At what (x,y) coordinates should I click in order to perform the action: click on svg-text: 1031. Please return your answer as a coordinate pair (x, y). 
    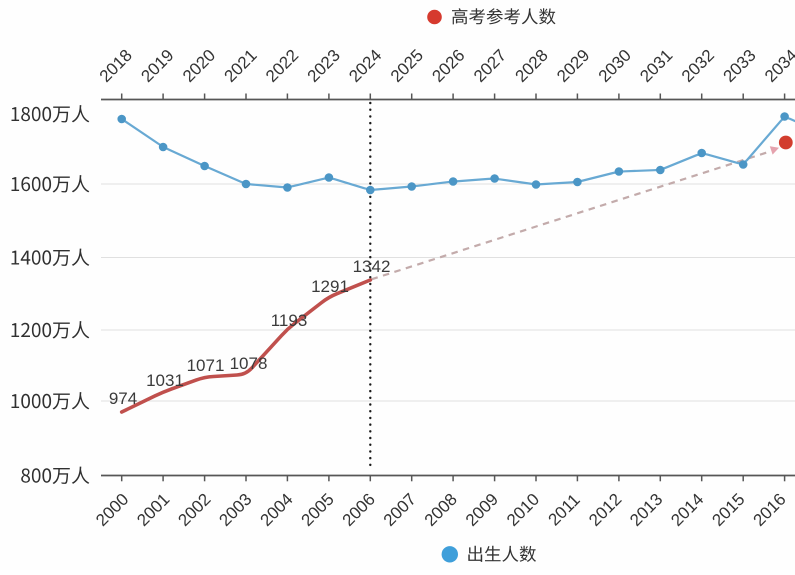
    Looking at the image, I should click on (165, 380).